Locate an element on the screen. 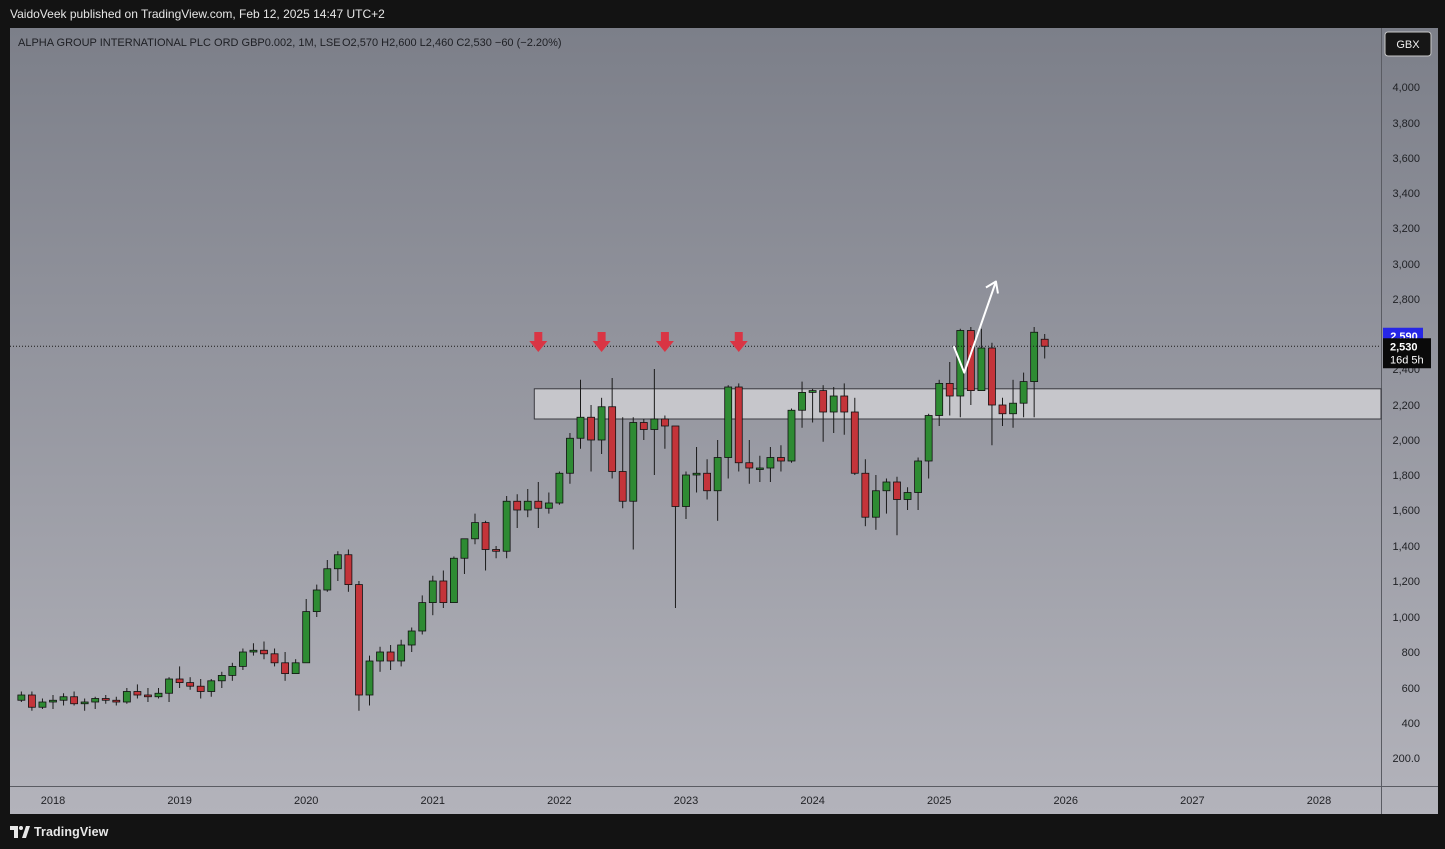  marker-shape is located at coordinates (664, 342).